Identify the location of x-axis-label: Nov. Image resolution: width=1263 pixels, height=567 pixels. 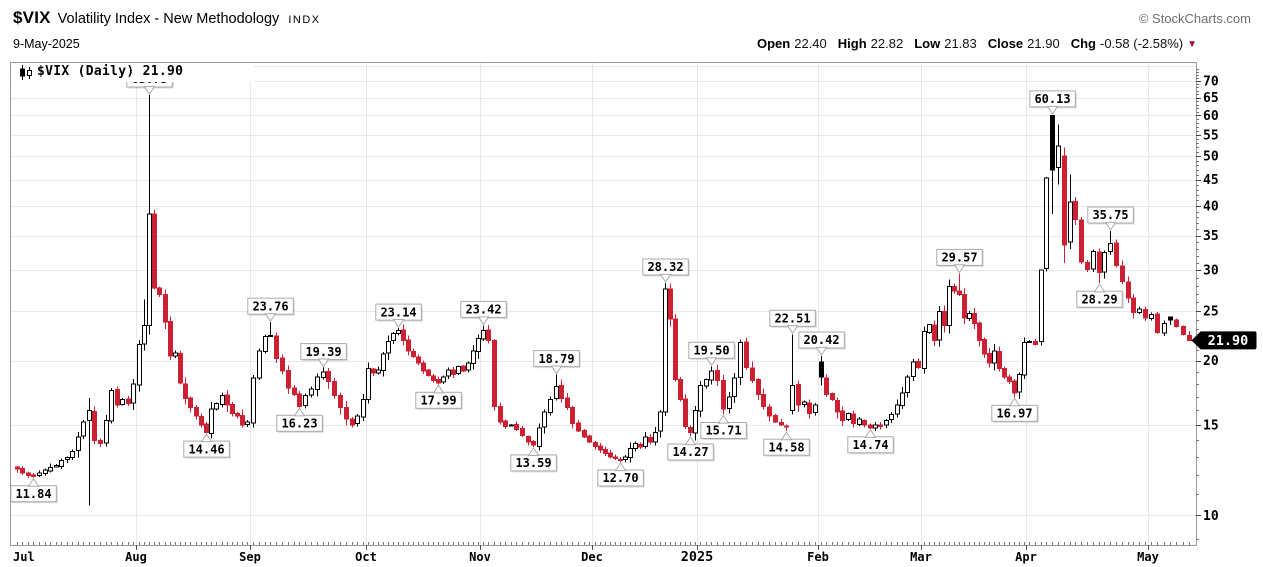
(480, 557).